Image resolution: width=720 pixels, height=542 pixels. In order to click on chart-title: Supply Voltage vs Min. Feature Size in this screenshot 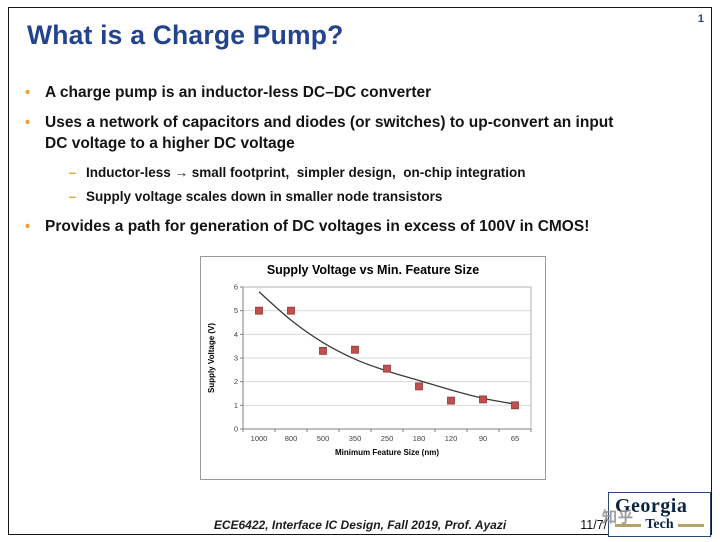, I will do `click(373, 270)`.